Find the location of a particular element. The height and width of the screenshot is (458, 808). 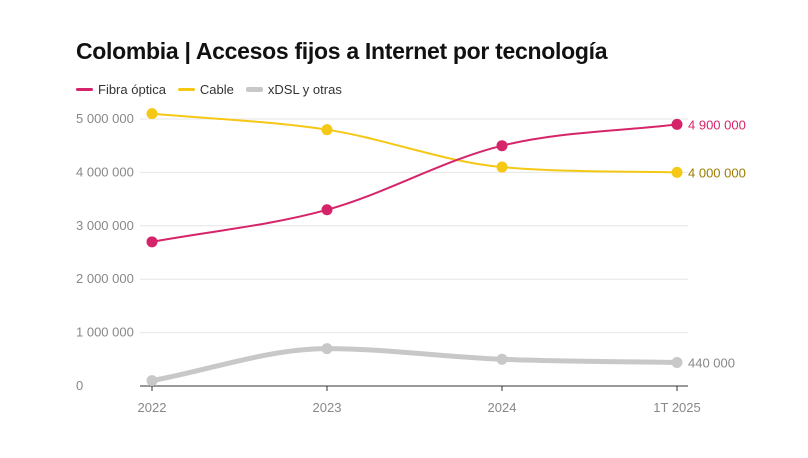

y-tick-label: 4 000 000 is located at coordinates (105, 171).